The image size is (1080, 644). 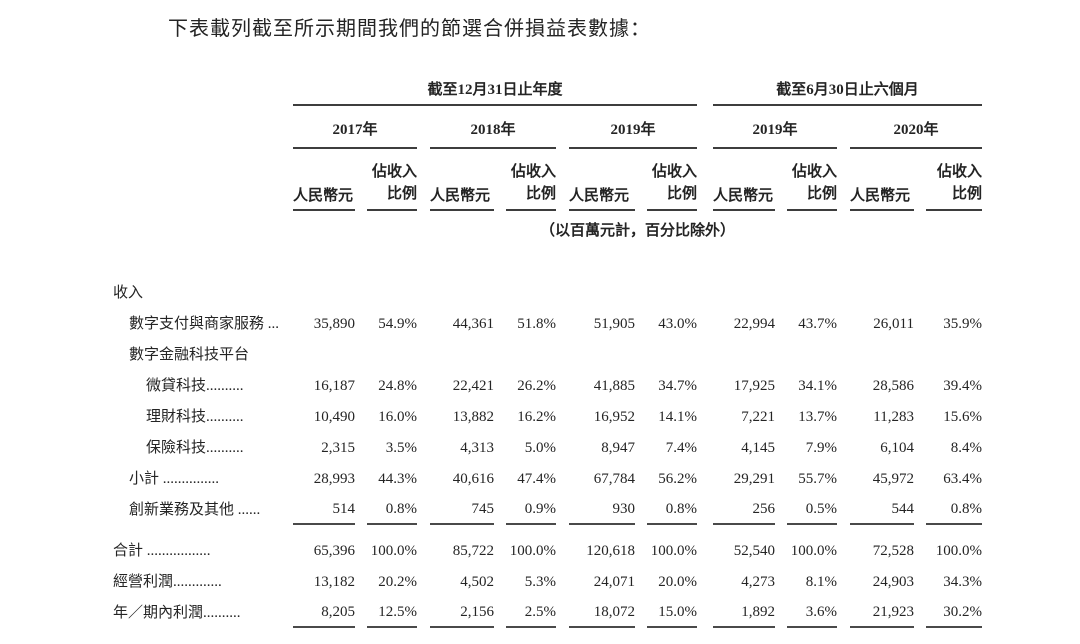 I want to click on year-header-2020-interim: 2020年, so click(x=916, y=127).